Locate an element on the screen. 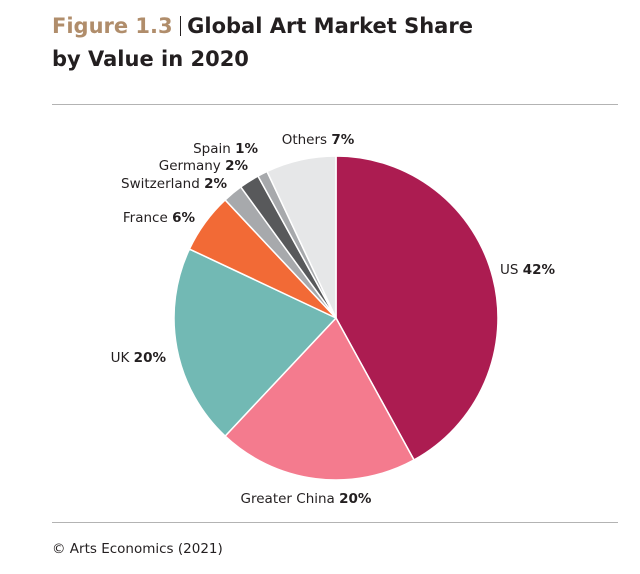 Image resolution: width=640 pixels, height=574 pixels. pie-slice-uk is located at coordinates (255, 342).